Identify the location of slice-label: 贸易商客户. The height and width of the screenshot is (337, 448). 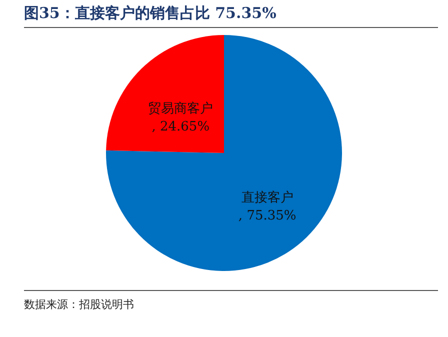
(181, 108).